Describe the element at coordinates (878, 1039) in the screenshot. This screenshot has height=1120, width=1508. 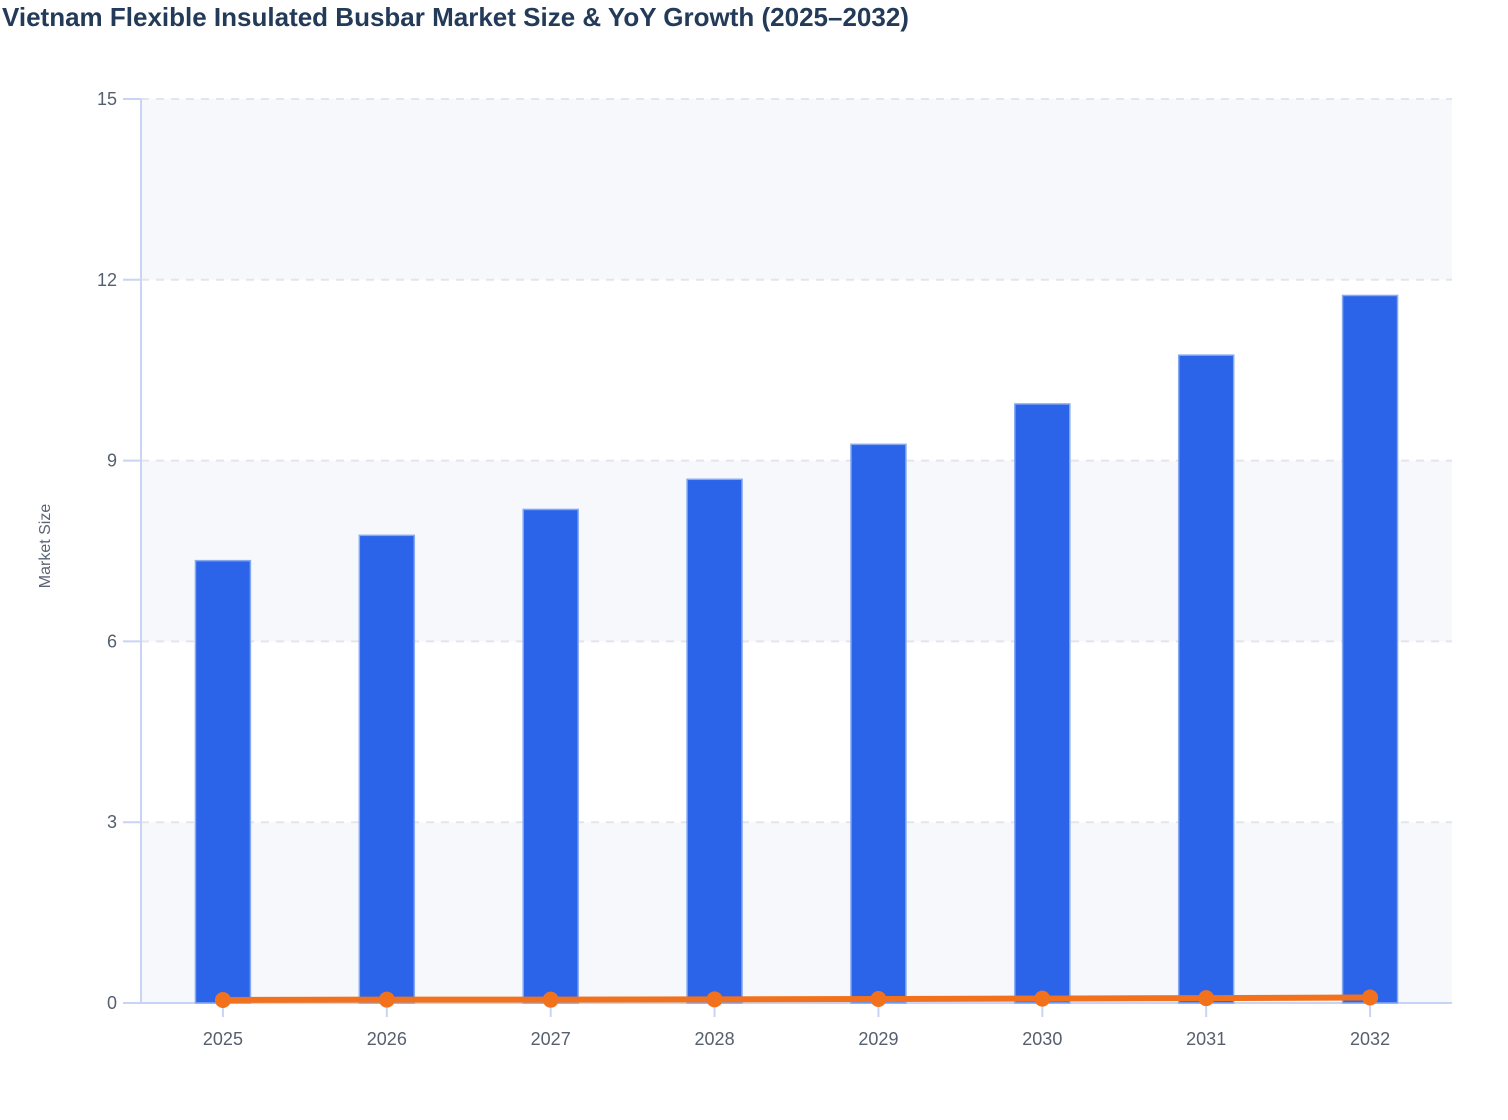
I see `x-tick-label: 2029` at that location.